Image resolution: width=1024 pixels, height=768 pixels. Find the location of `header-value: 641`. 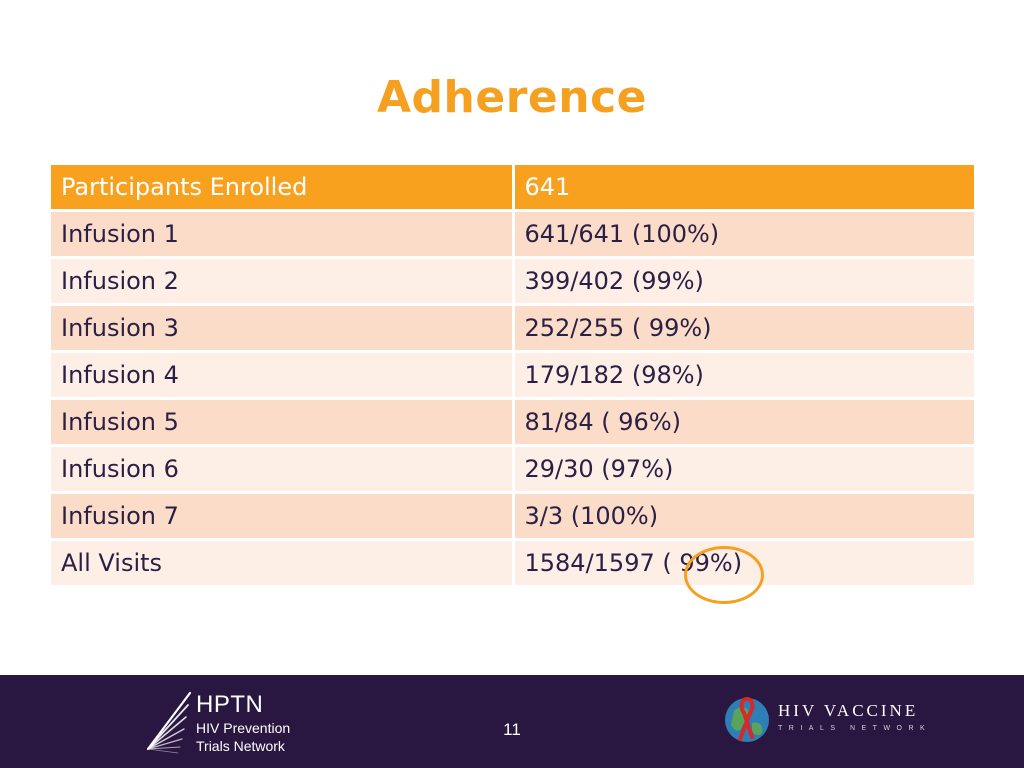

header-value: 641 is located at coordinates (742, 188).